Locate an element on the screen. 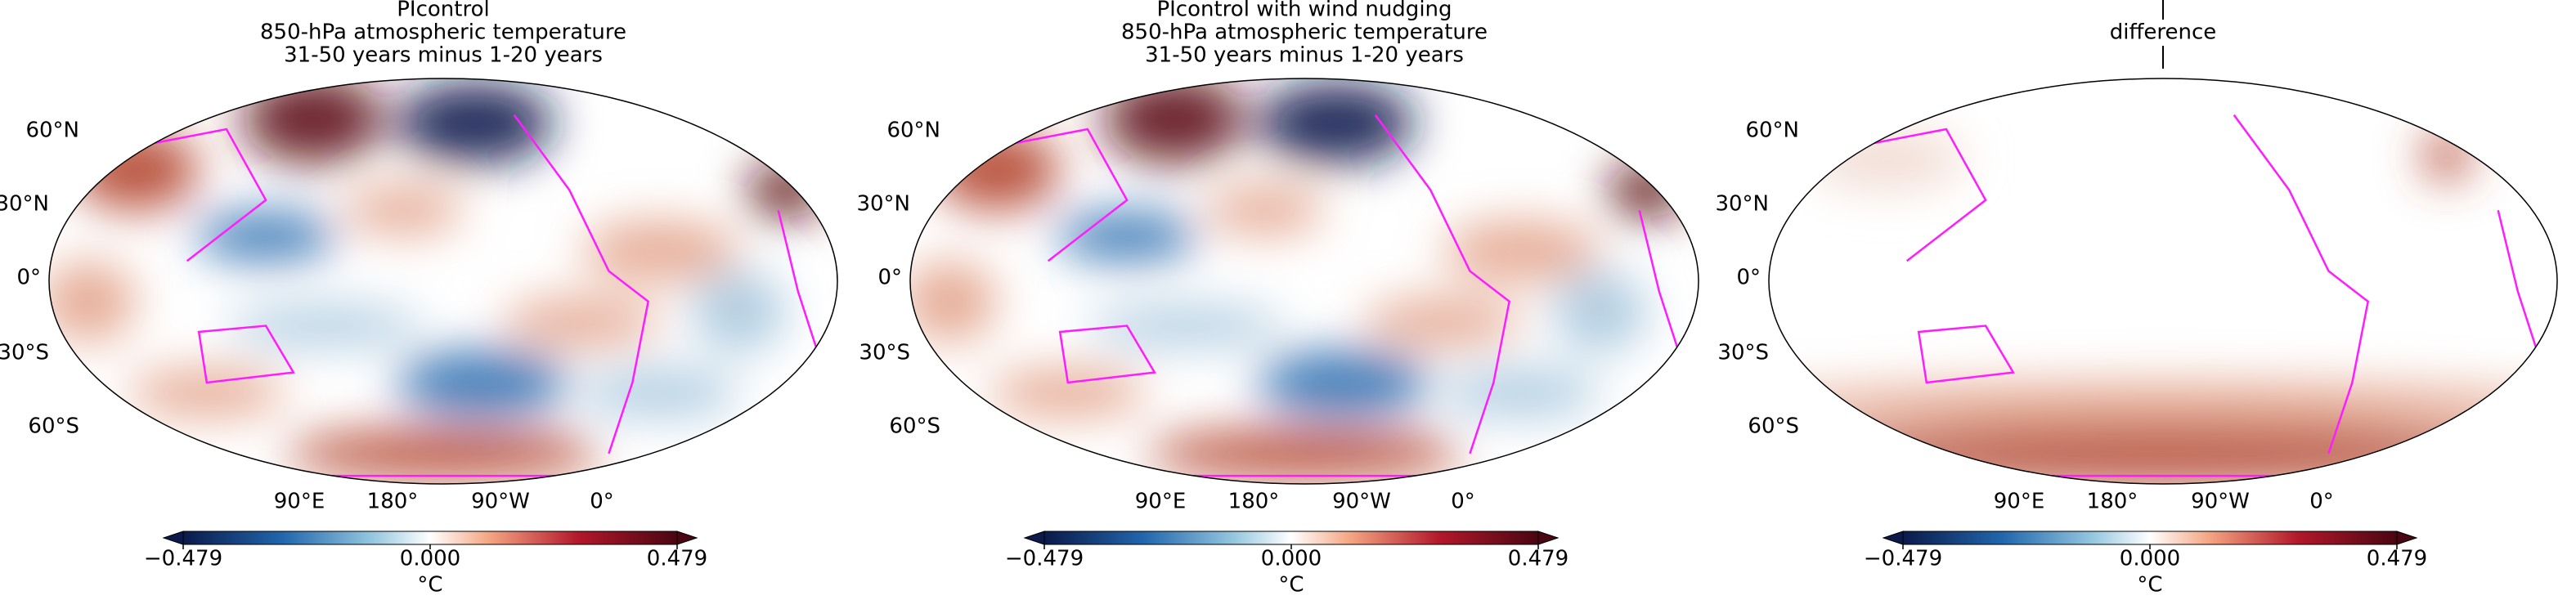  panel-title: PIcontrol with wind nudging is located at coordinates (1304, 11).